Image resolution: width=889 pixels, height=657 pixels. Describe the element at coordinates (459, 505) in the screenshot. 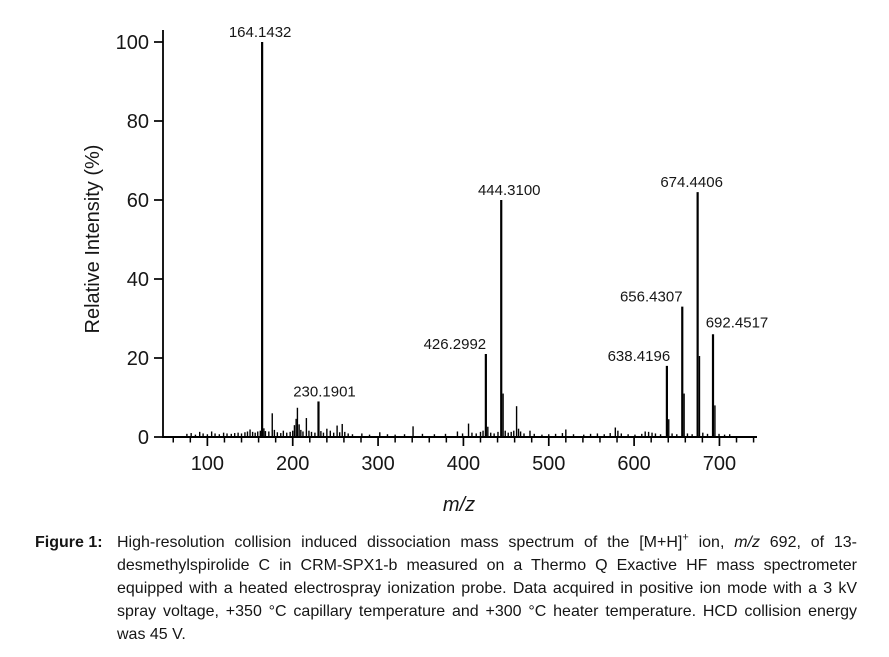

I see `x-axis-title: m/z` at that location.